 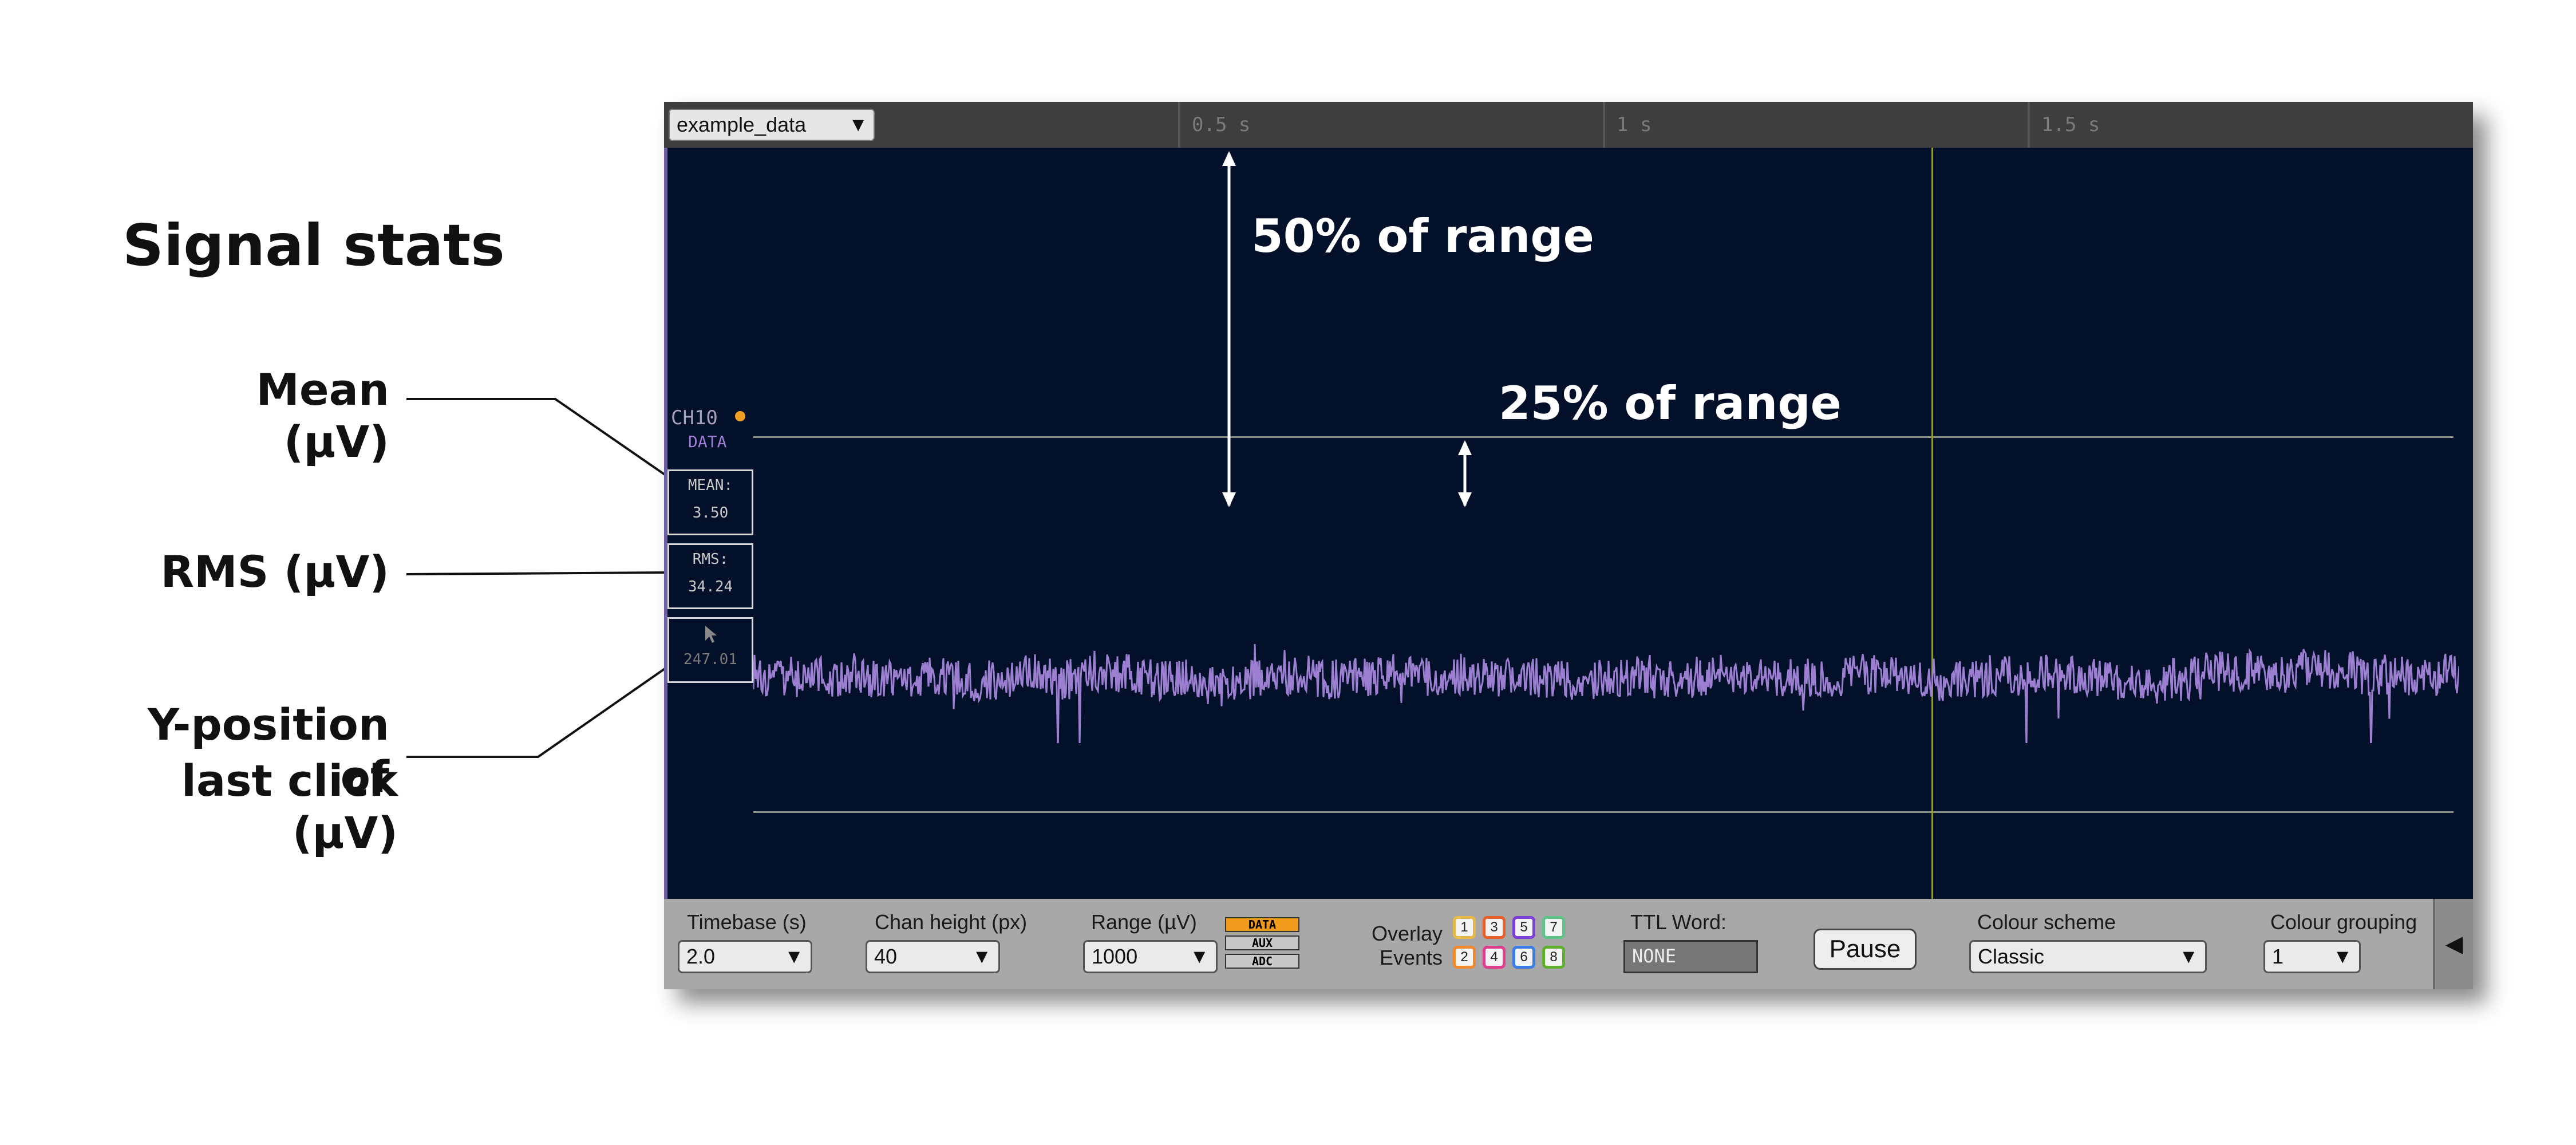 I want to click on signal-trace, so click(x=1606, y=694).